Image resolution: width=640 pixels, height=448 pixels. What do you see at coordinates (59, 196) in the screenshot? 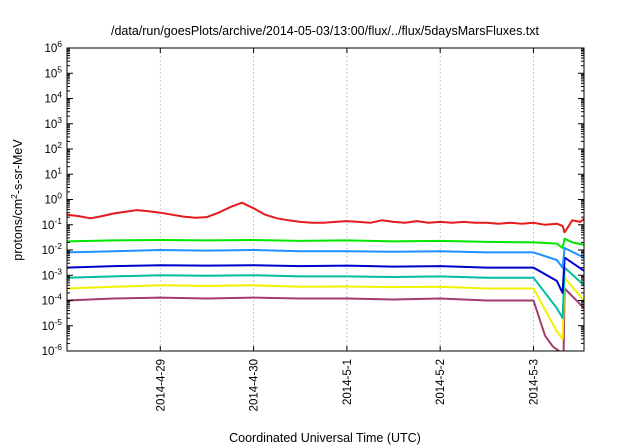
I see `y-tick-exponent: 0` at bounding box center [59, 196].